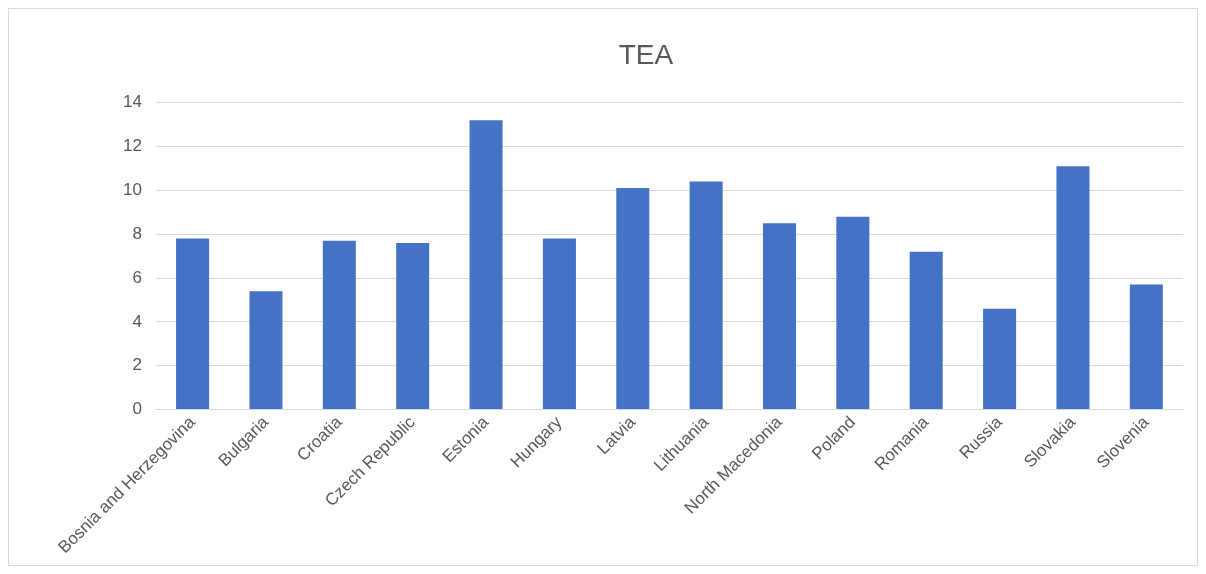 The image size is (1206, 574). I want to click on y-tick-label: 8, so click(137, 233).